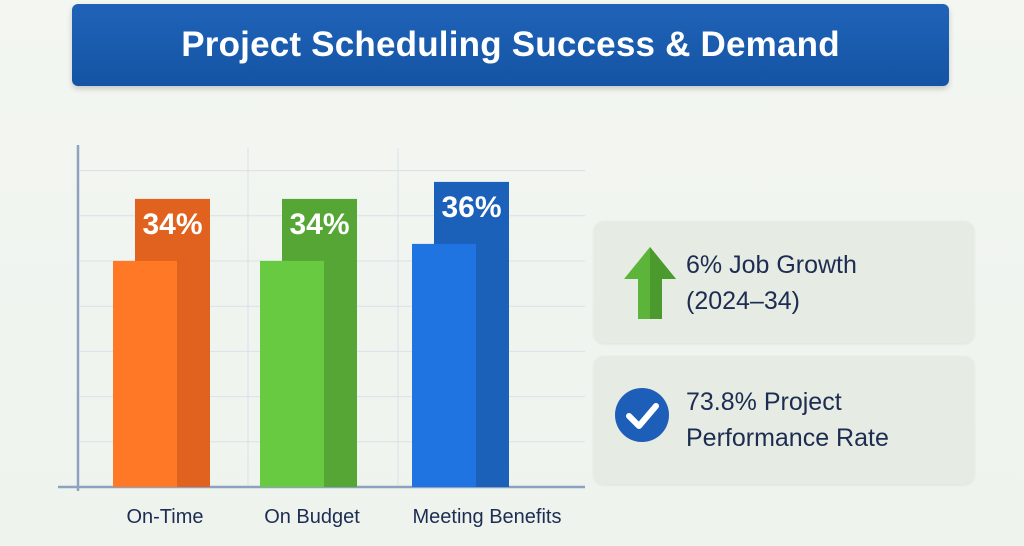 The image size is (1024, 546). I want to click on x-tick-label: Meeting Benefits, so click(487, 517).